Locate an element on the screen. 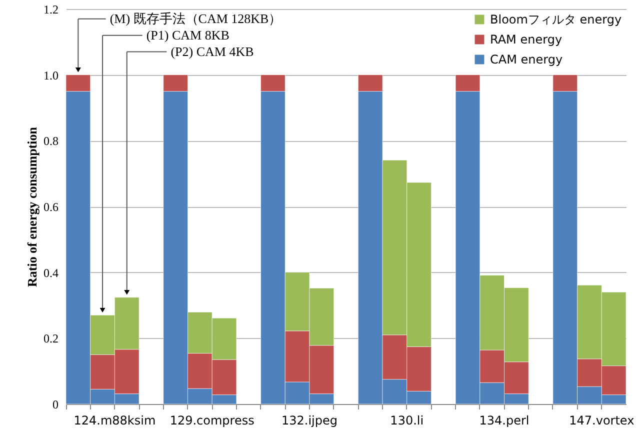 This screenshot has height=432, width=644. y-axis-title: Ratio of energy consumption is located at coordinates (32, 206).